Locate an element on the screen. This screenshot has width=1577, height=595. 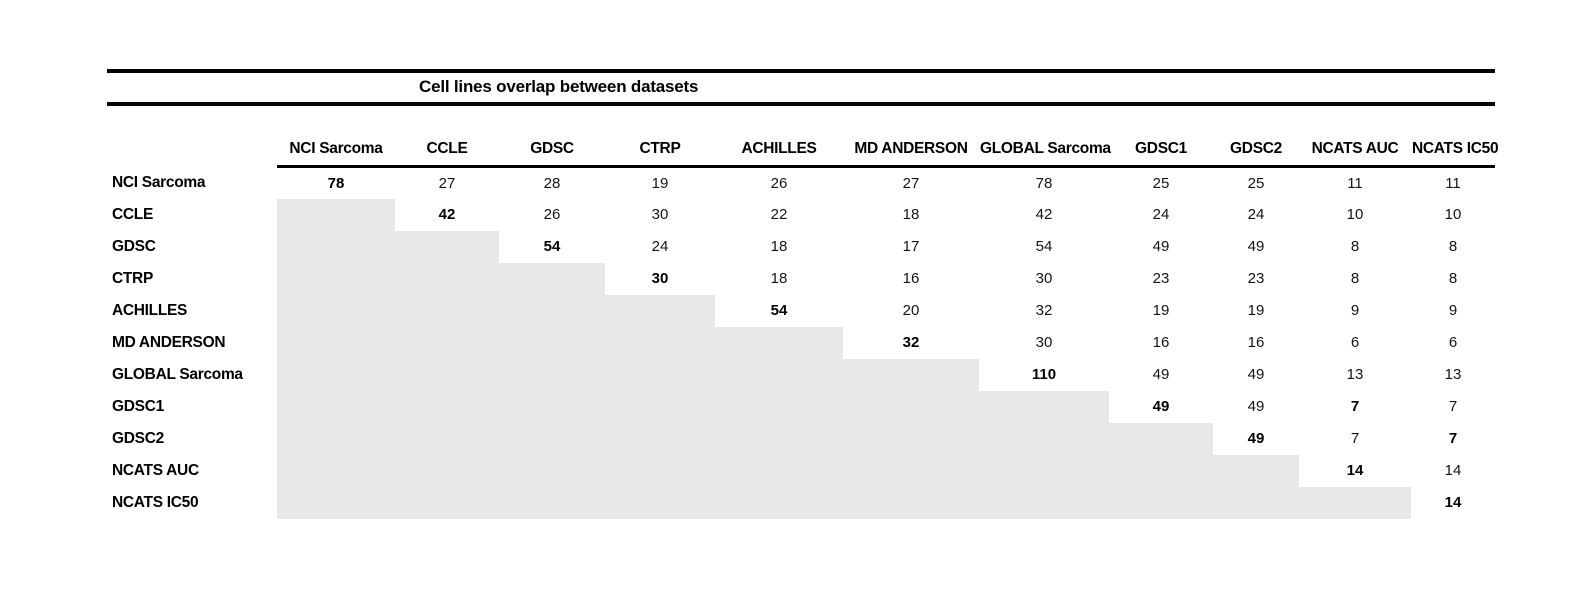
table-row: NCATS AUC 14 14 is located at coordinates (801, 470).